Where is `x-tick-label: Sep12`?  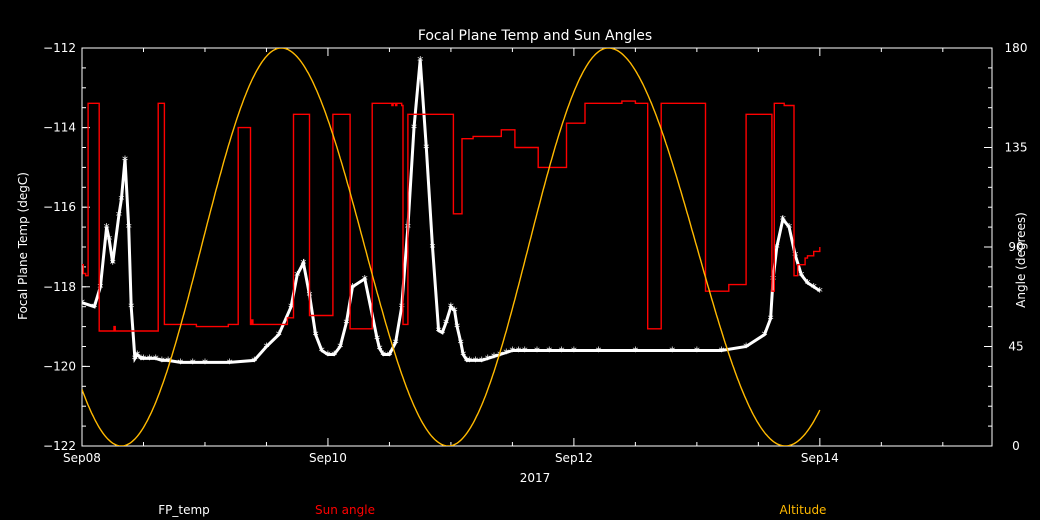
x-tick-label: Sep12 is located at coordinates (574, 458).